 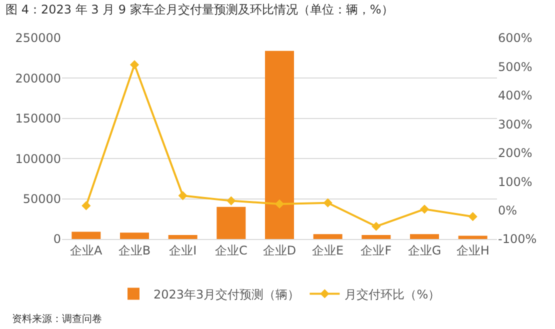 I want to click on y-tick-label: 0, so click(x=57, y=239).